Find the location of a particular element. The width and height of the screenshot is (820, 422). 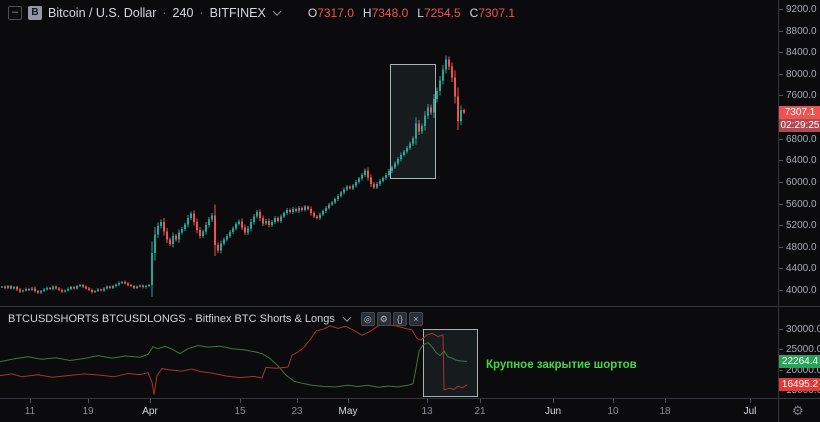

time-axis-label: 11 is located at coordinates (30, 411).